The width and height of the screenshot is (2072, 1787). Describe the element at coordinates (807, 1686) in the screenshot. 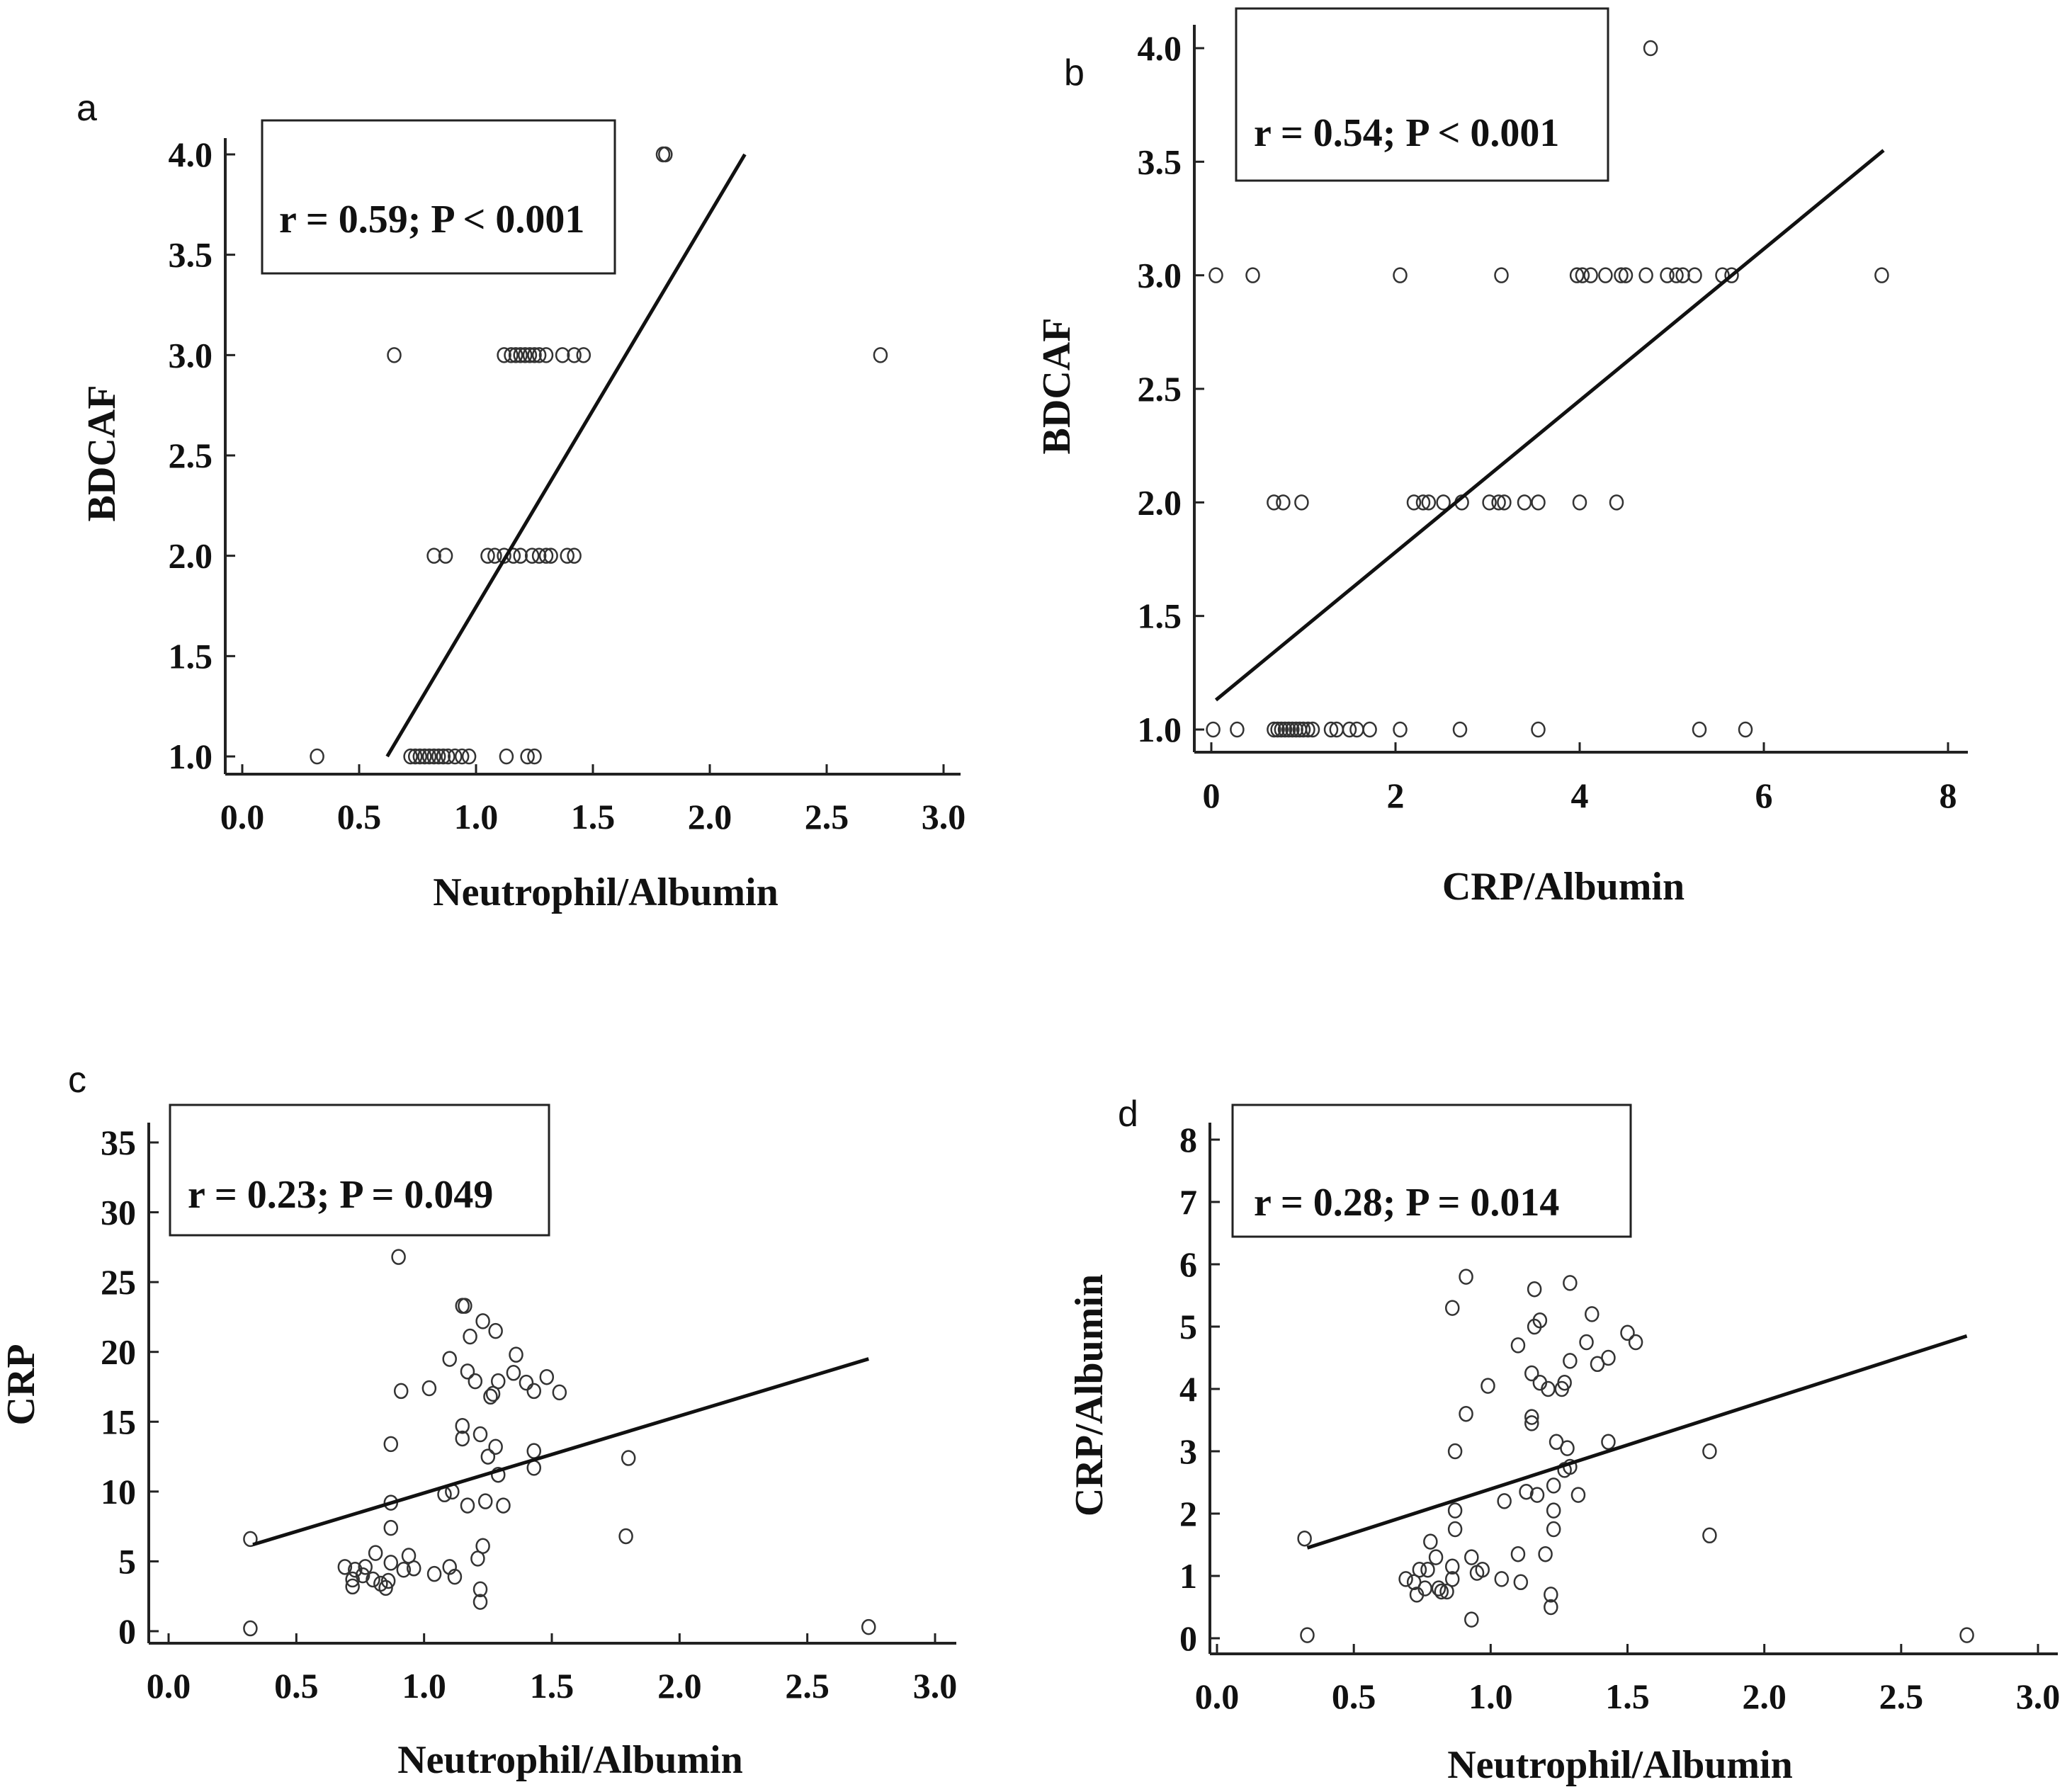

I see `x-tick-label: 2.5` at that location.